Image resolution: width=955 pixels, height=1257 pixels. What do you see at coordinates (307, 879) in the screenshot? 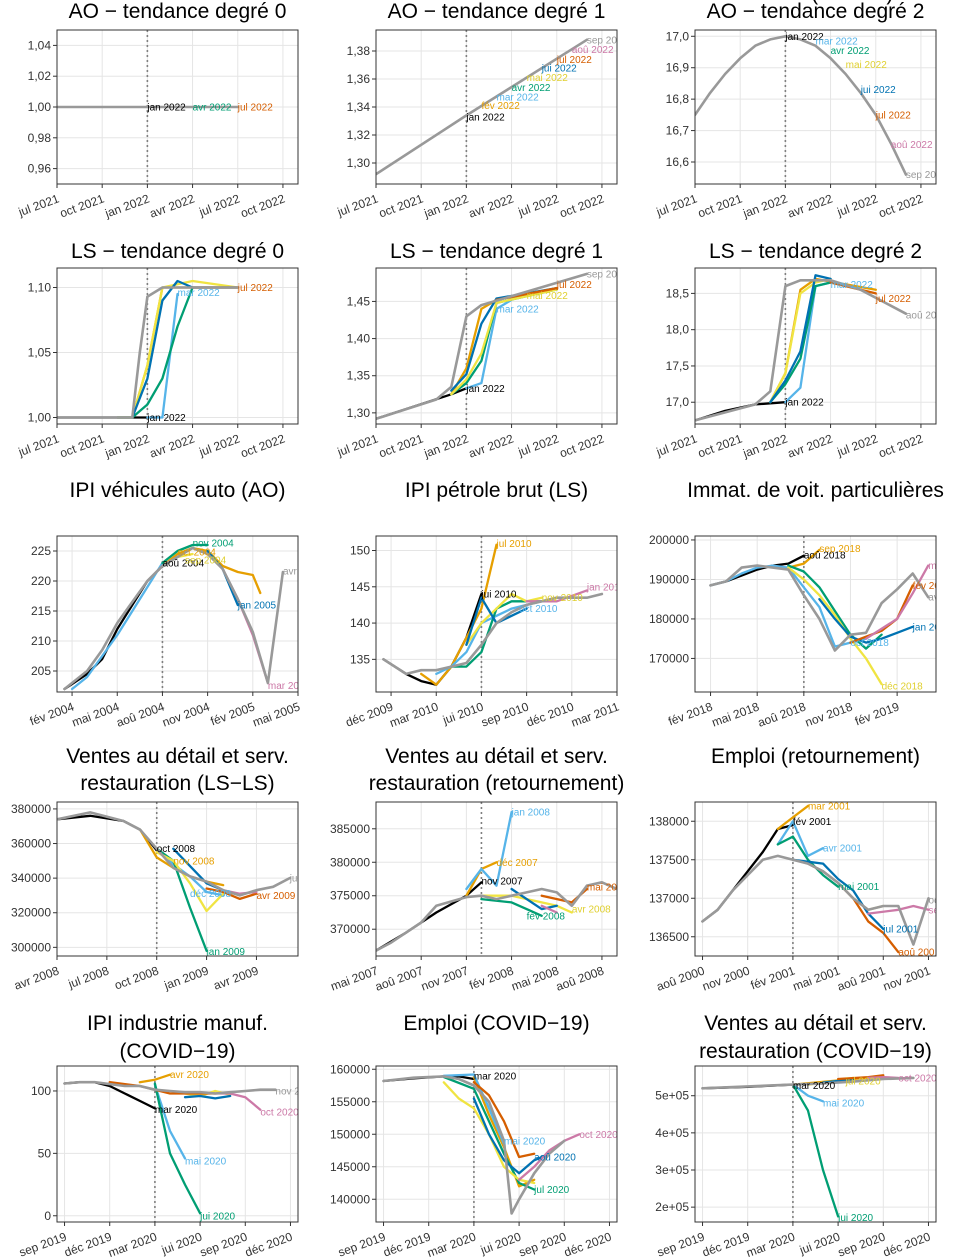
I see `point-label: jui 2009` at bounding box center [307, 879].